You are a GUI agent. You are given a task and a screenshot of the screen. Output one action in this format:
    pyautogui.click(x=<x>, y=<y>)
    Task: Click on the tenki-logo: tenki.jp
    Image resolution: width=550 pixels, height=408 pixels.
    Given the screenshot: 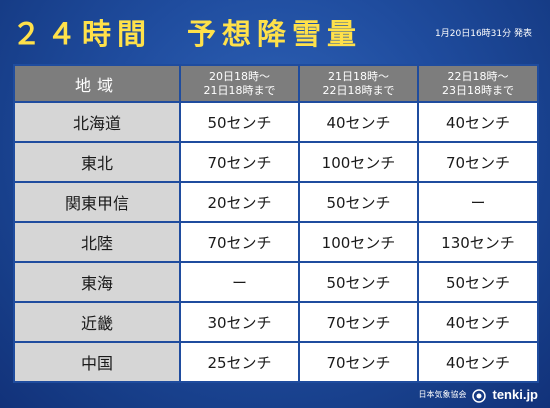 What is the action you would take?
    pyautogui.click(x=515, y=394)
    